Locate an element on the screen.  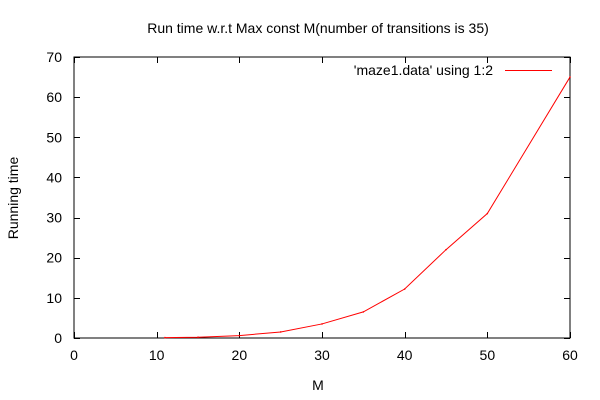
x-tick-label: 20 is located at coordinates (240, 355).